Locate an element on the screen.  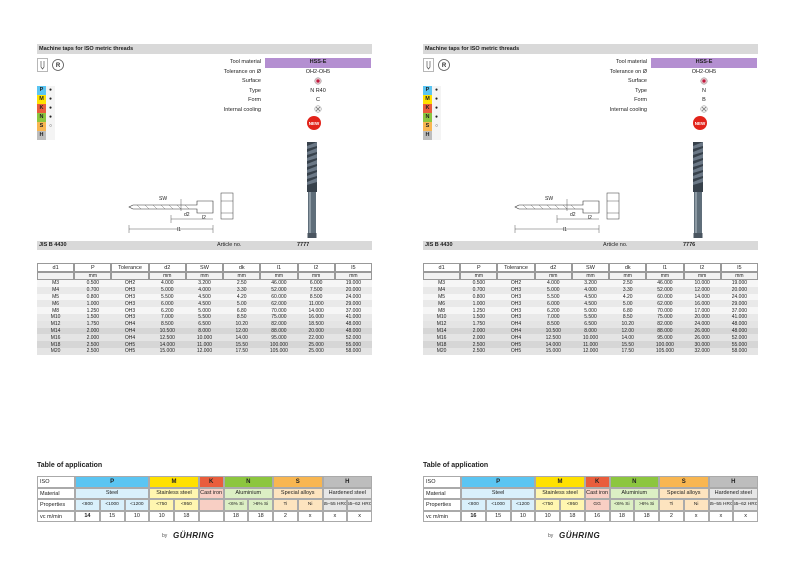
table-cell: 22.000 is located at coordinates (316, 338).